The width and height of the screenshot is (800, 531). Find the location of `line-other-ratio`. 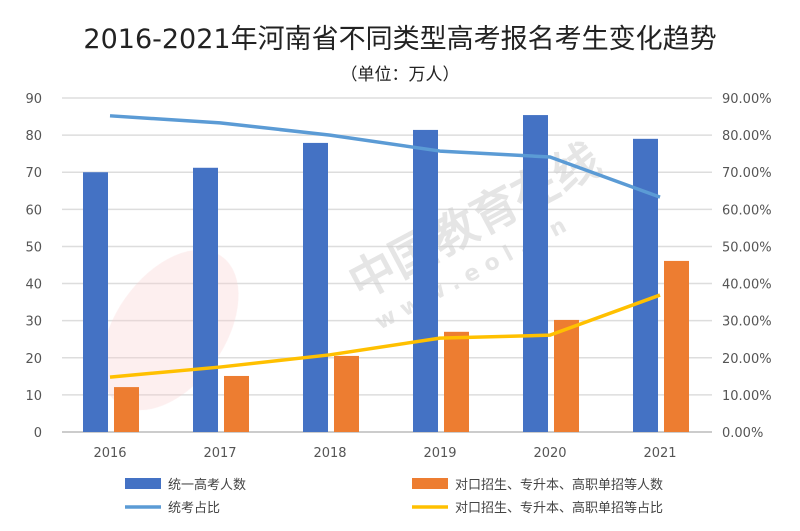

line-other-ratio is located at coordinates (385, 336).